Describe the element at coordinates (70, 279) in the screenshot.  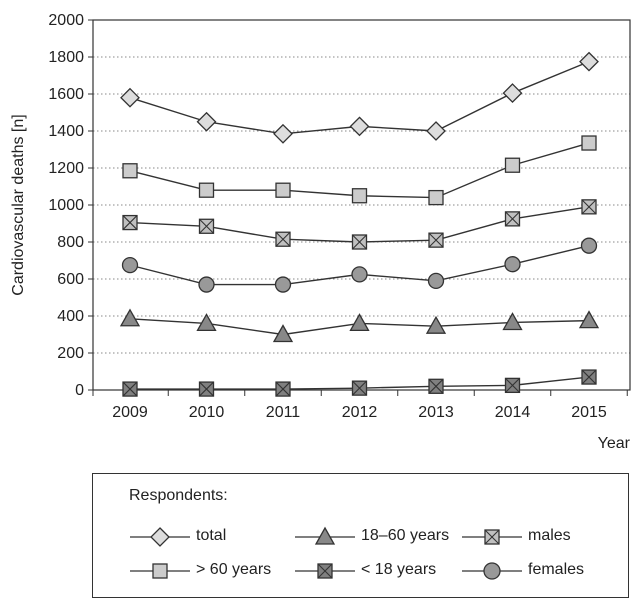
I see `y-tick-label: 600` at that location.